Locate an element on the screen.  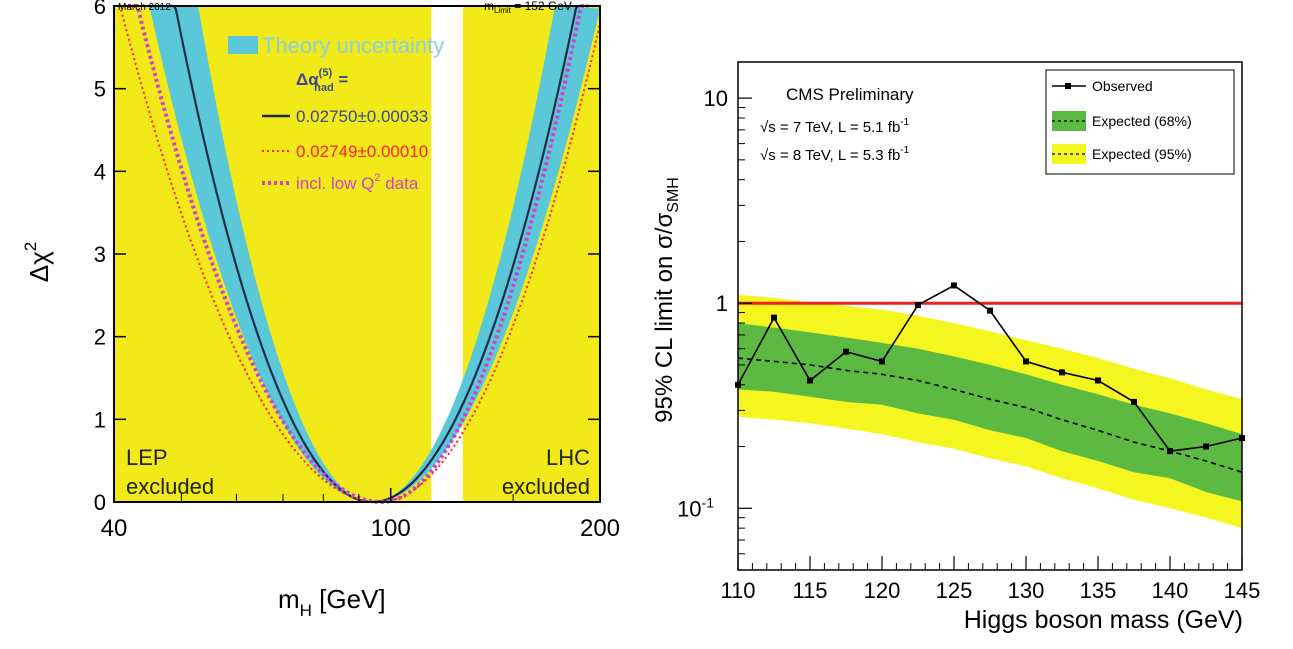
right-x-tick-label: 130 is located at coordinates (1026, 590).